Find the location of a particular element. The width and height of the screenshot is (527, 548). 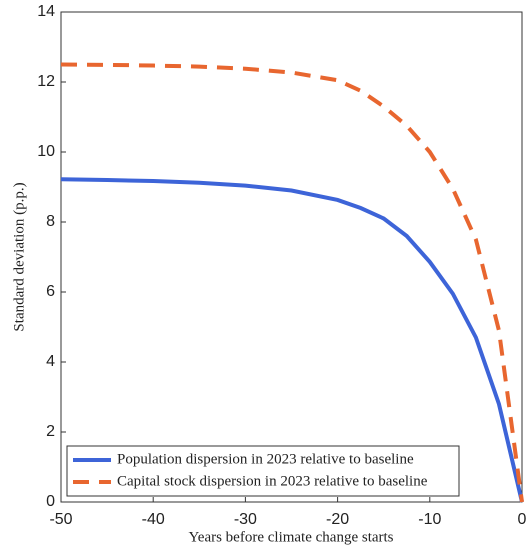

y-axis-label: Standard deviation (p.p.) is located at coordinates (19, 256).